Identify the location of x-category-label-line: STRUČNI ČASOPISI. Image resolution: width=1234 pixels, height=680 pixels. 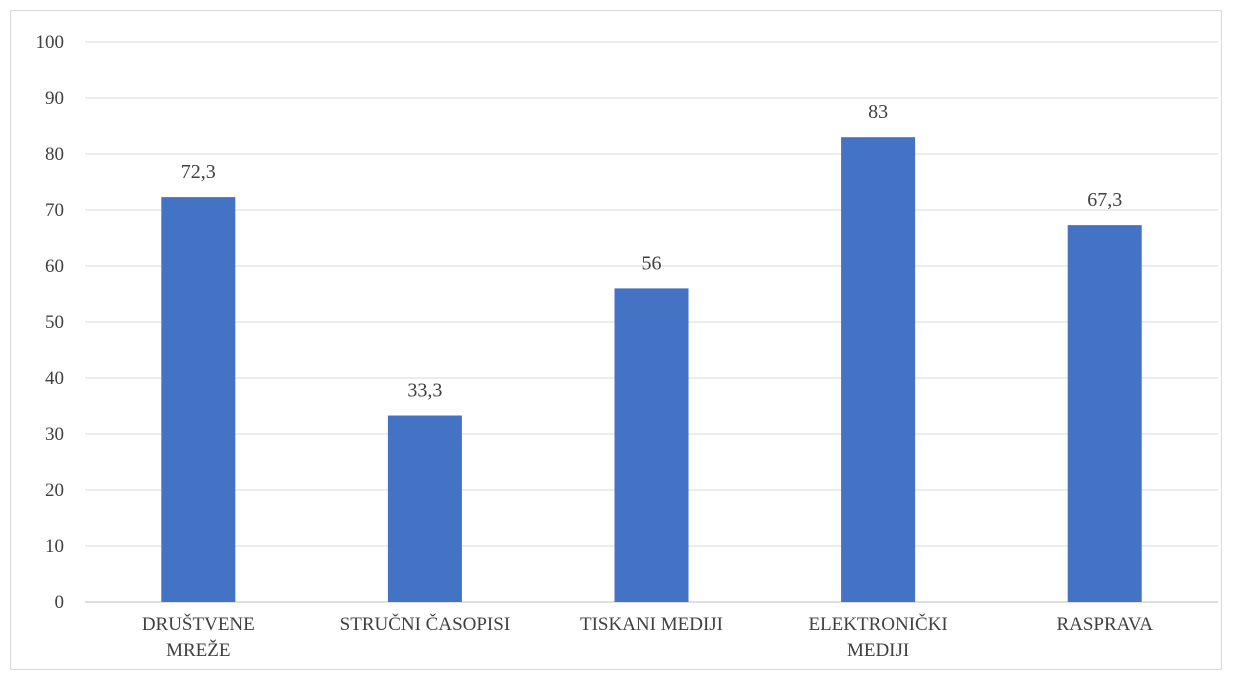
(425, 624).